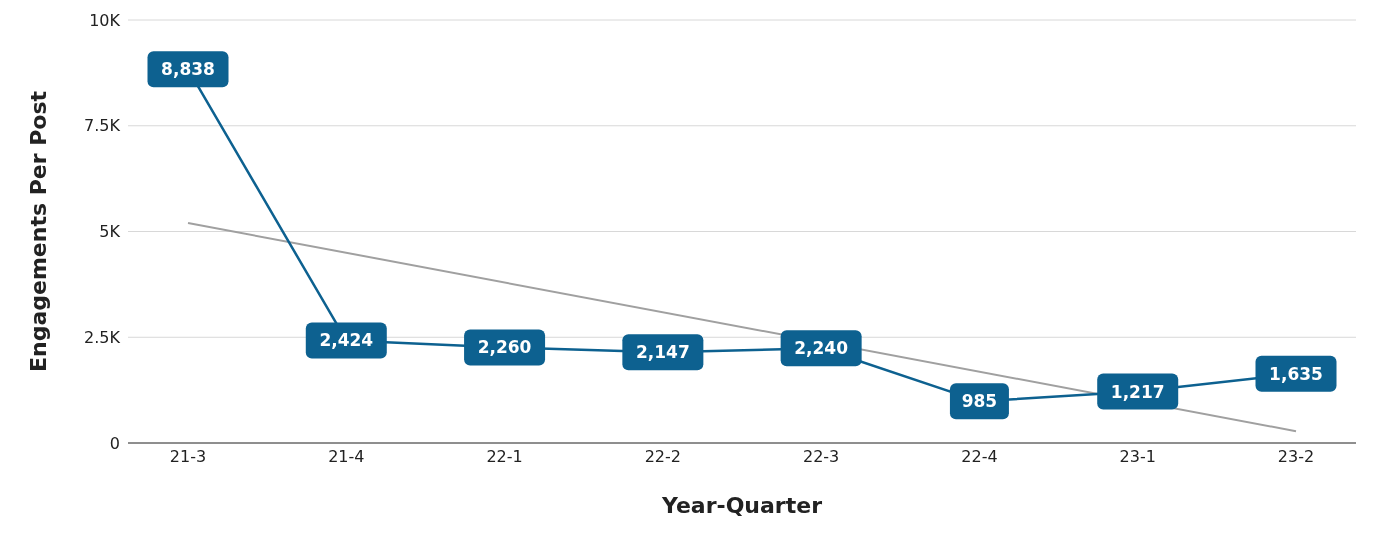 The width and height of the screenshot is (1384, 541). I want to click on data-label: 2,147, so click(662, 352).